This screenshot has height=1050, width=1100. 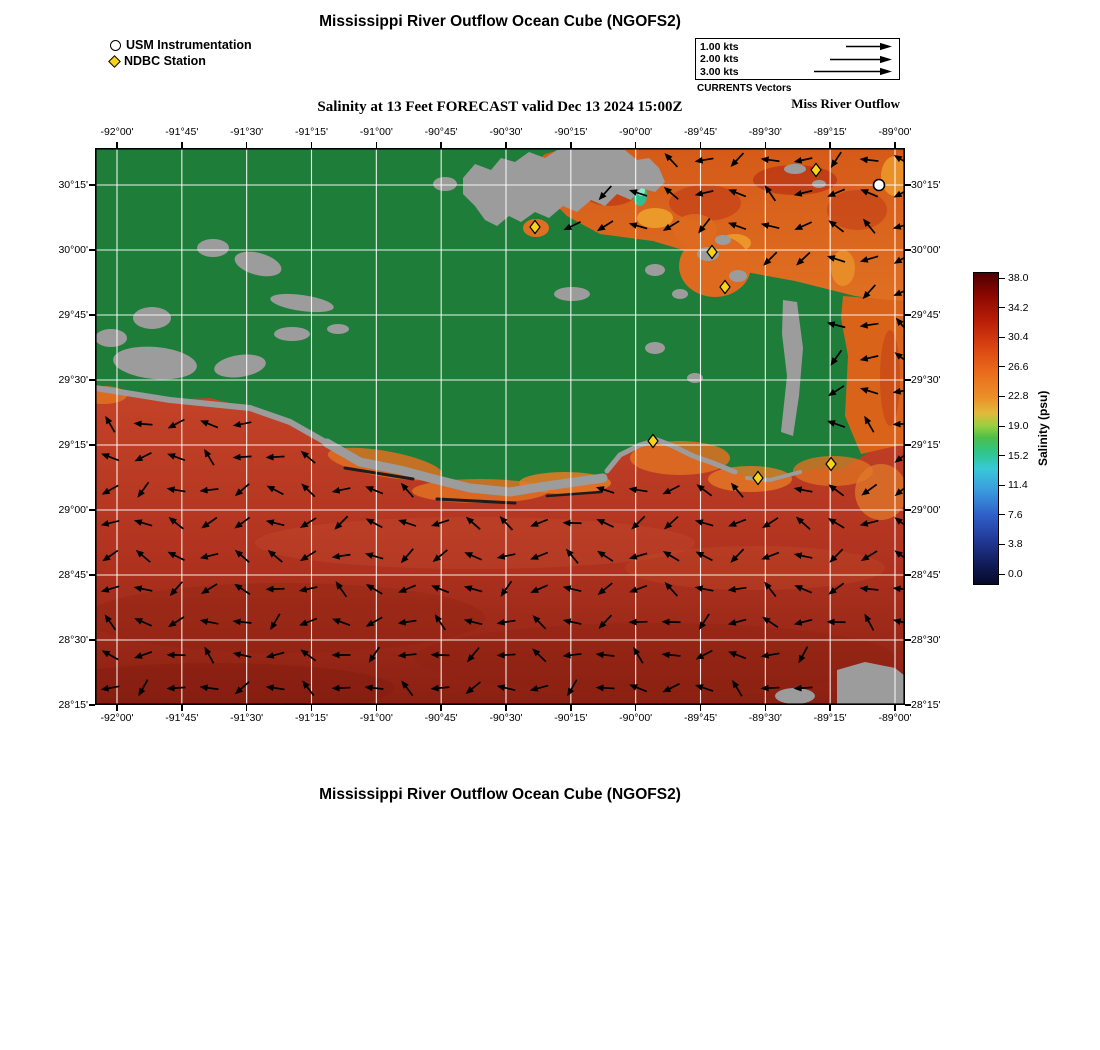 What do you see at coordinates (700, 132) in the screenshot?
I see `lon-tick-label-top: -89°45'` at bounding box center [700, 132].